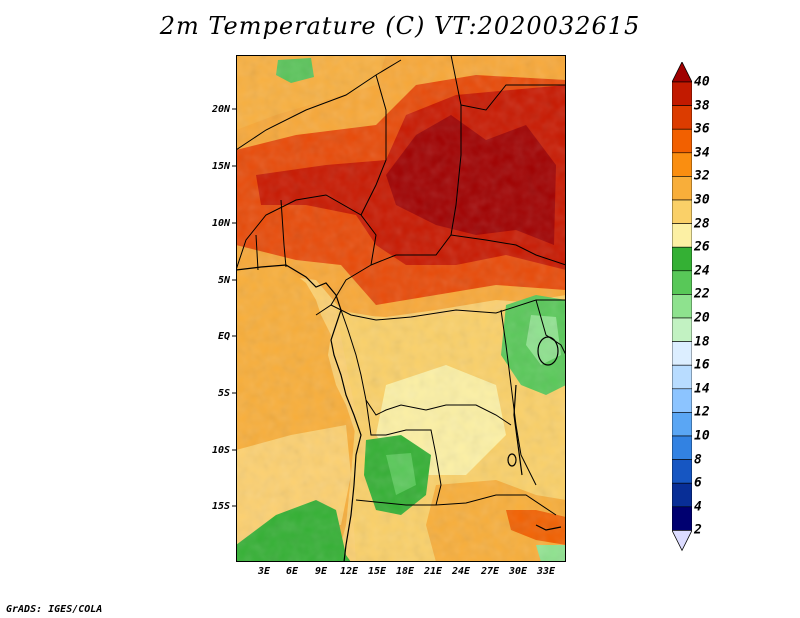  Describe the element at coordinates (702, 412) in the screenshot. I see `colorbar-label: 12` at that location.